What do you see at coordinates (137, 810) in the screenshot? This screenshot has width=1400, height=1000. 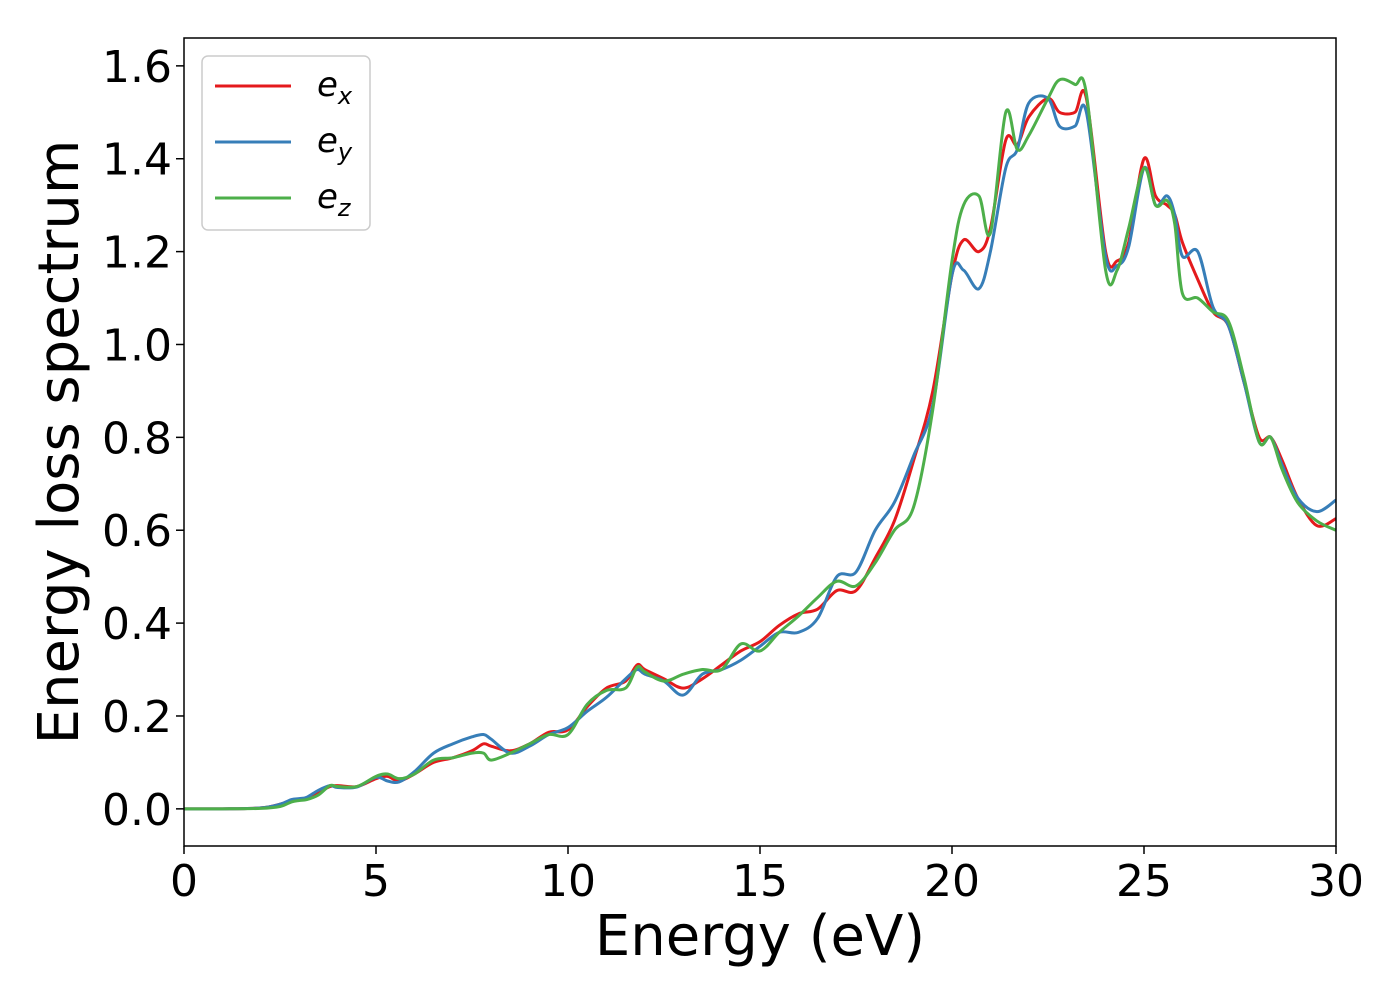 I see `y-tick-label: 0.0` at bounding box center [137, 810].